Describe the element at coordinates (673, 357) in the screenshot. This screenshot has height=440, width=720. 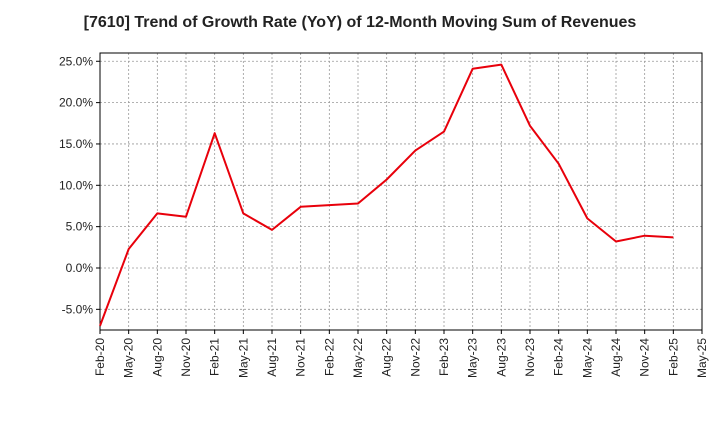
I see `x-tick-label: Feb-25` at that location.